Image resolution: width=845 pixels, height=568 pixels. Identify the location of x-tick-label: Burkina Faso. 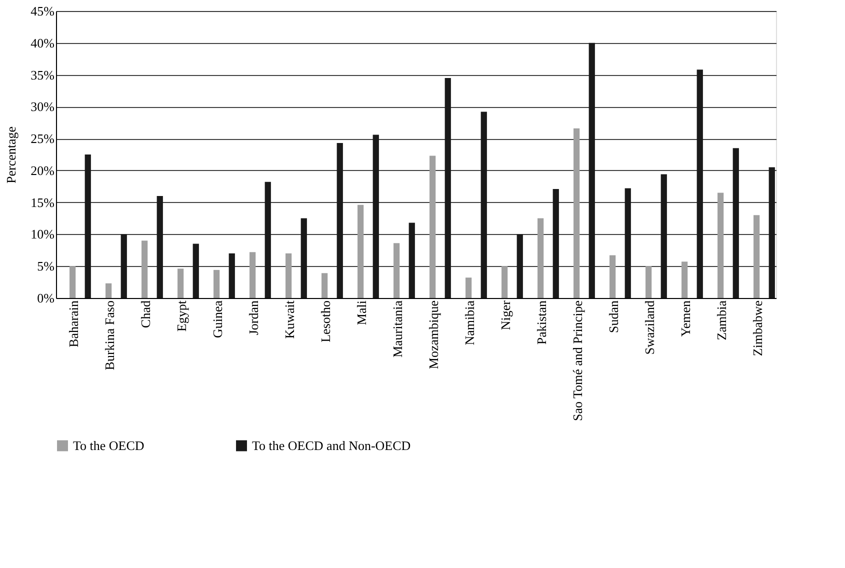
(109, 335).